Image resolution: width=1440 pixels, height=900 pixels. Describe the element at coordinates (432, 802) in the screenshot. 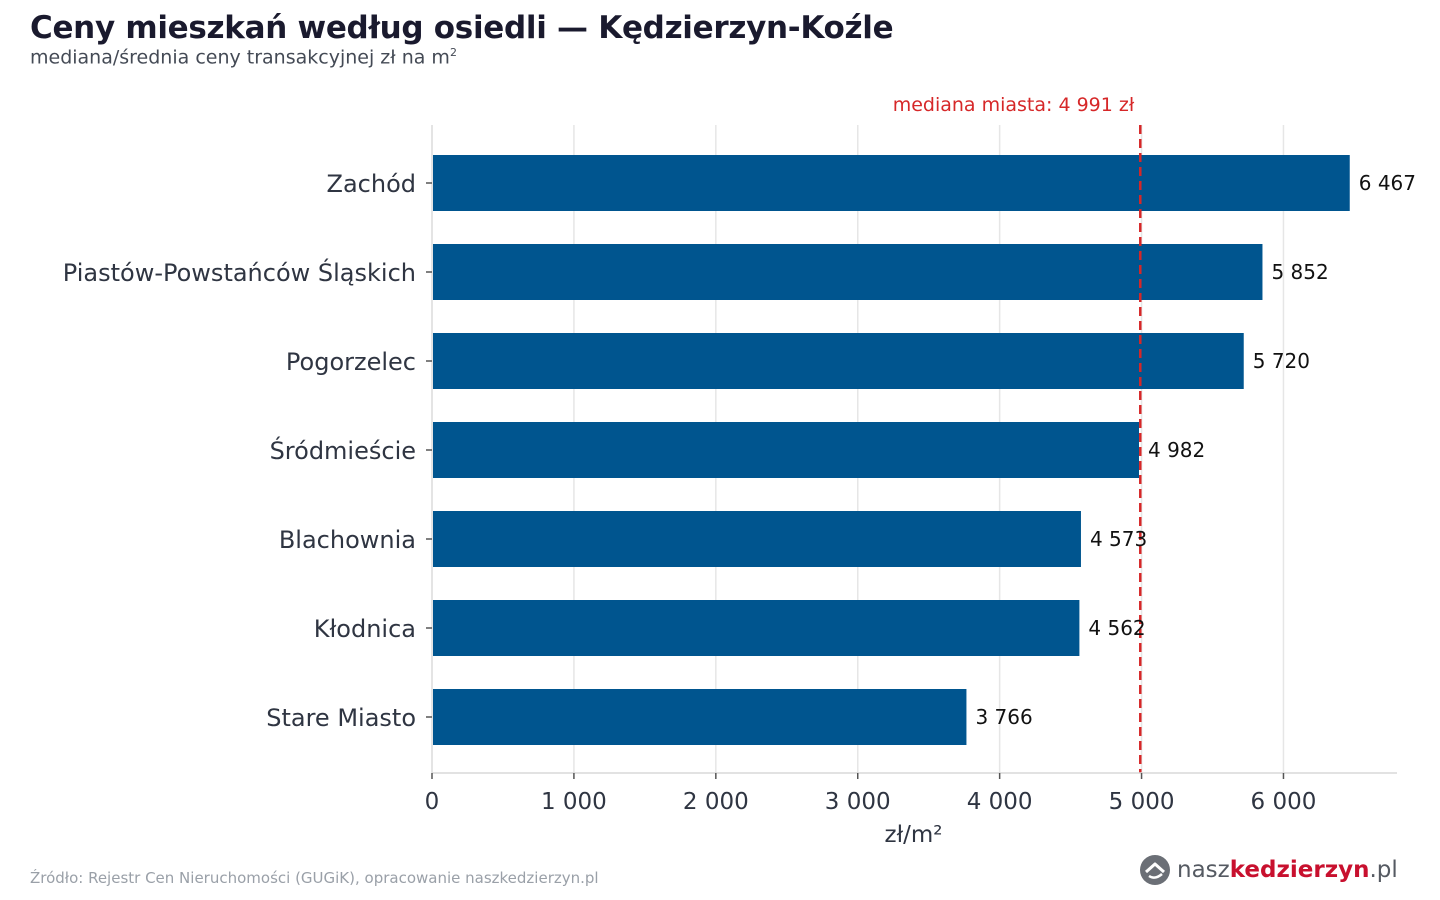

I see `x-tick-label-0: 0` at that location.